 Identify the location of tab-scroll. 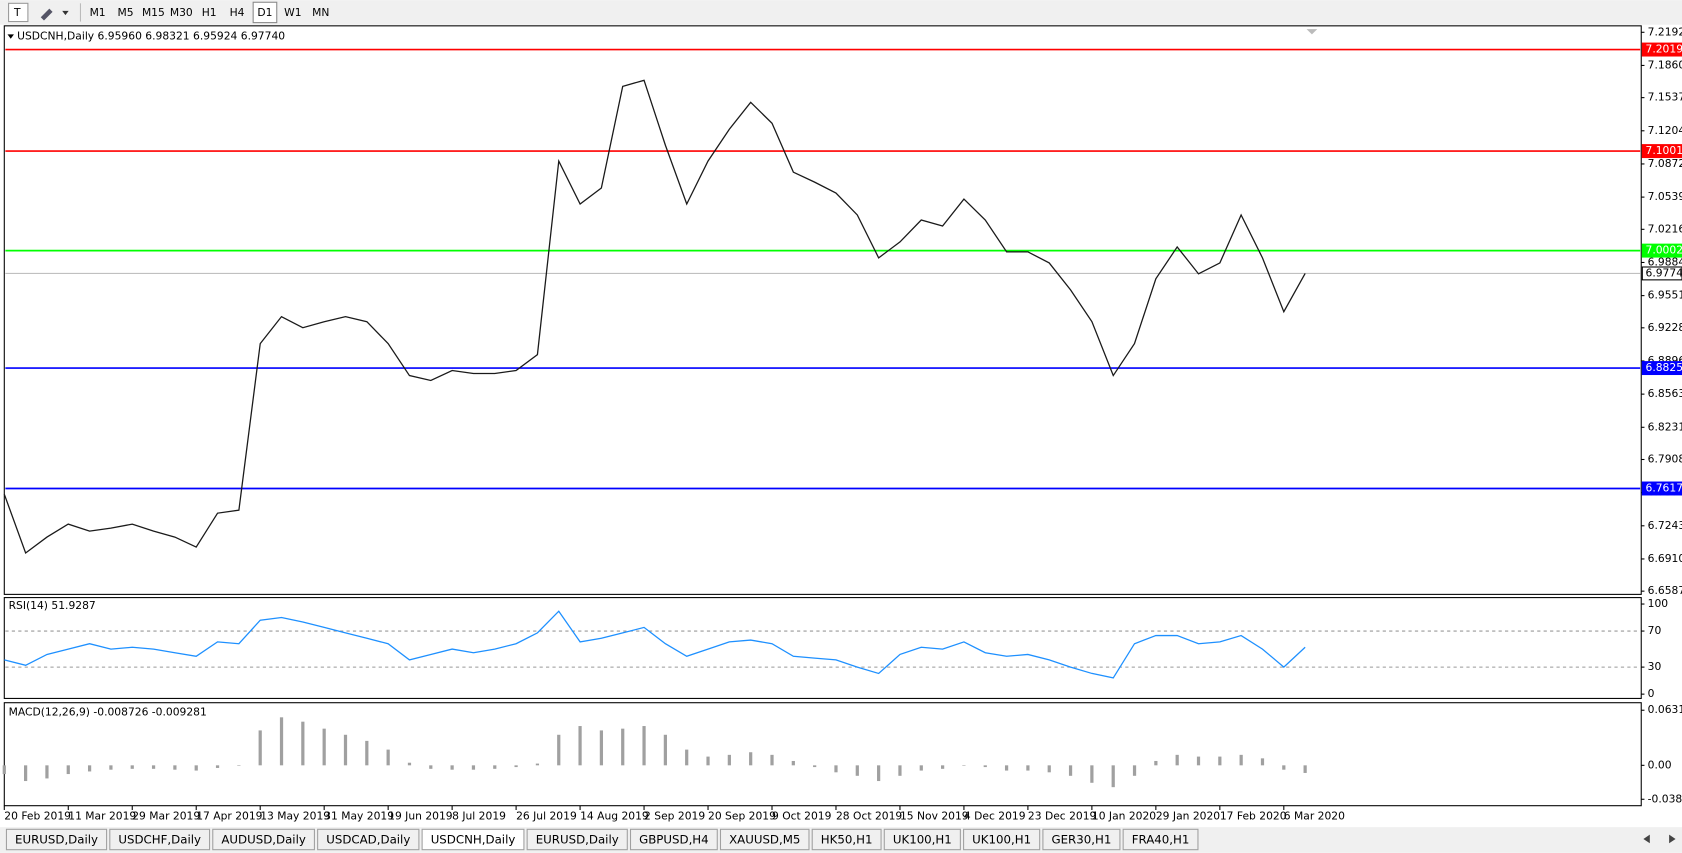
(1659, 839).